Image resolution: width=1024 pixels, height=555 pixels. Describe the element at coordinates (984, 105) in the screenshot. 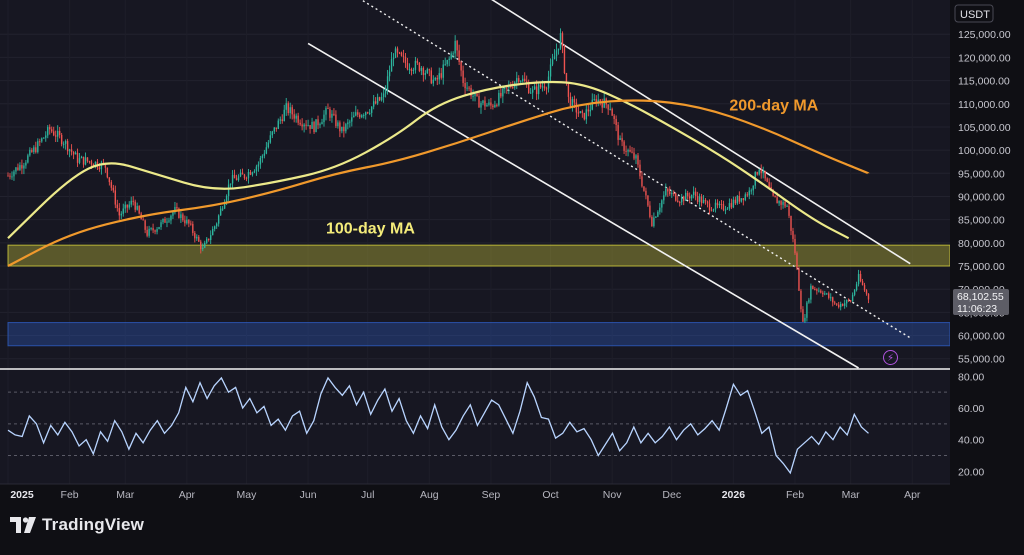

I see `price-tick-label: 110,000.00` at that location.